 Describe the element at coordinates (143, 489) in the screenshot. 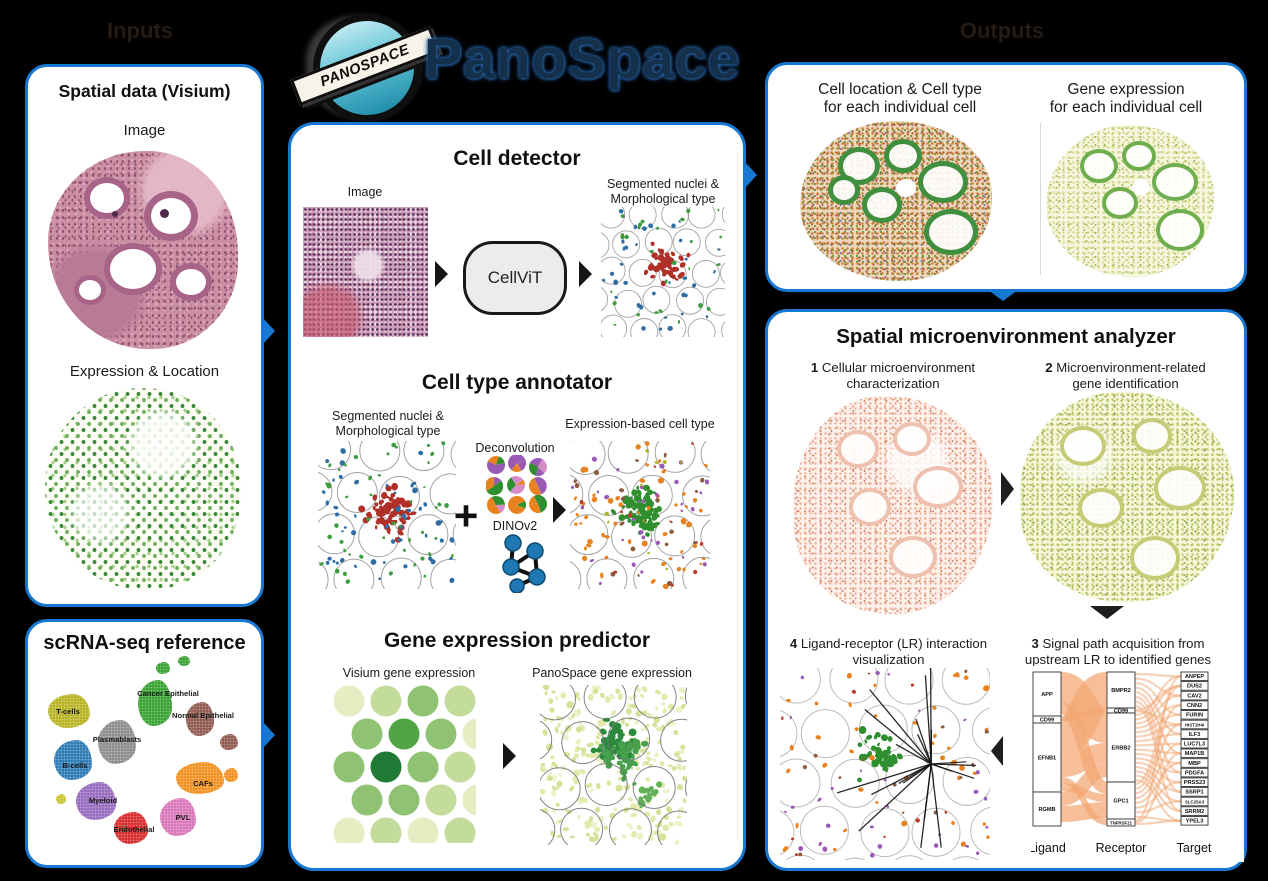

I see `expression-location-image` at that location.